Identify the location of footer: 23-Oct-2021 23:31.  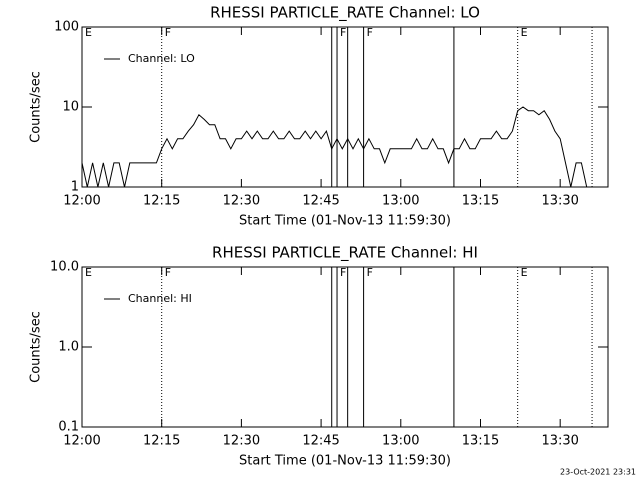
(598, 472).